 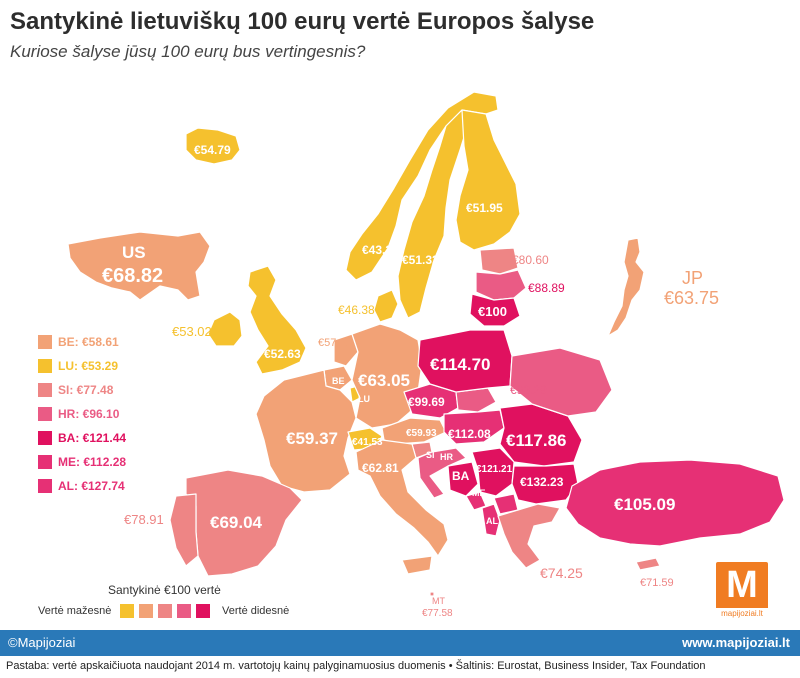 What do you see at coordinates (474, 427) in the screenshot?
I see `country-hu` at bounding box center [474, 427].